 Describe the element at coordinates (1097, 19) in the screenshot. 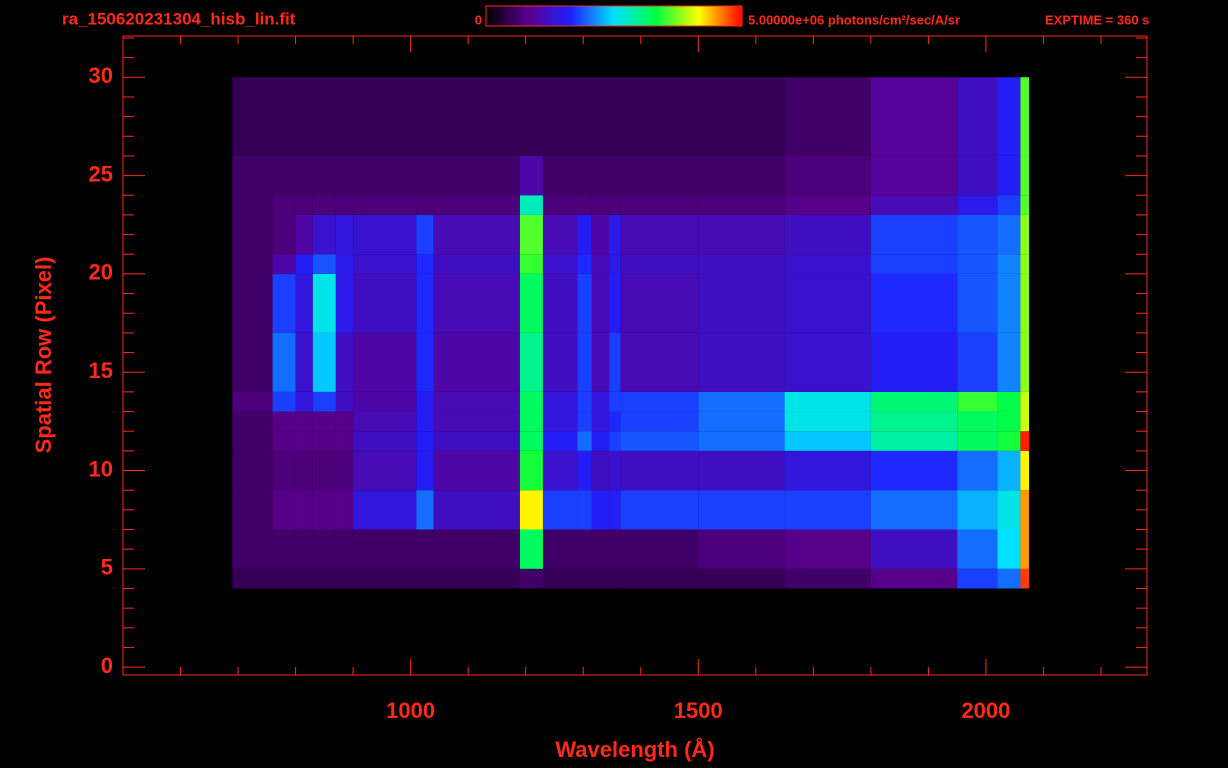

I see `exptime-annotation: EXPTIME = 360 s` at that location.